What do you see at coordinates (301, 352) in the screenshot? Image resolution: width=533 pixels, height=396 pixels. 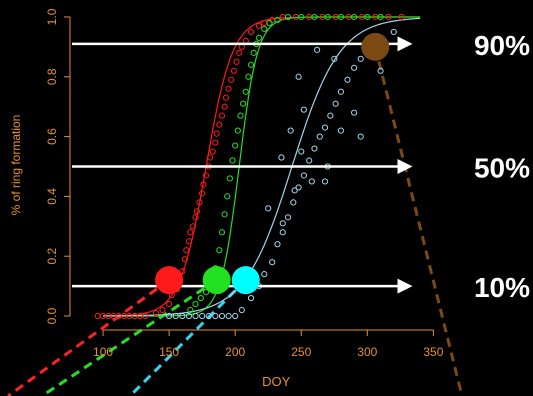 I see `x-tick-label: 250` at bounding box center [301, 352].